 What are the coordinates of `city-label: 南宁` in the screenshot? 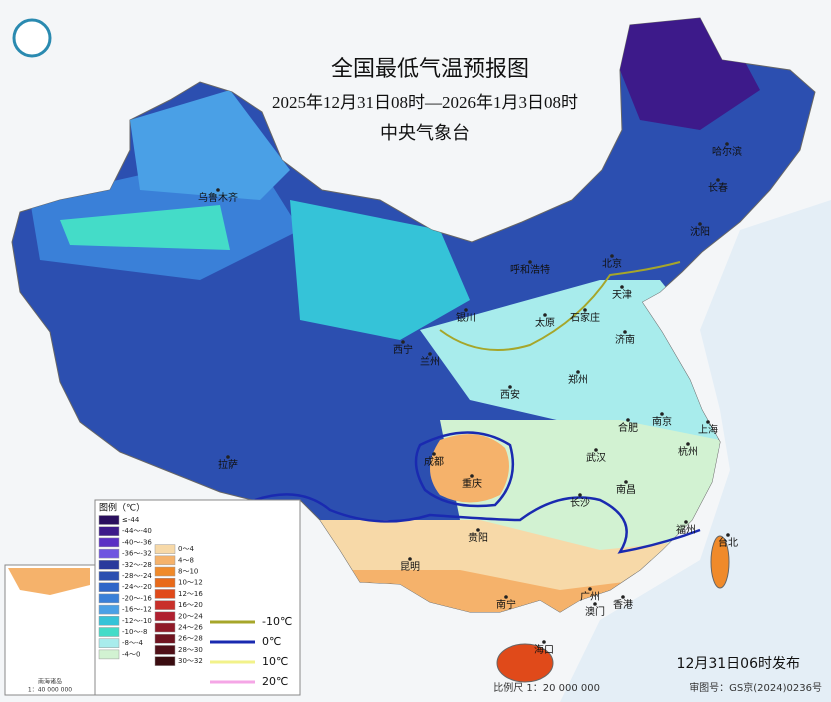 It's located at (506, 604).